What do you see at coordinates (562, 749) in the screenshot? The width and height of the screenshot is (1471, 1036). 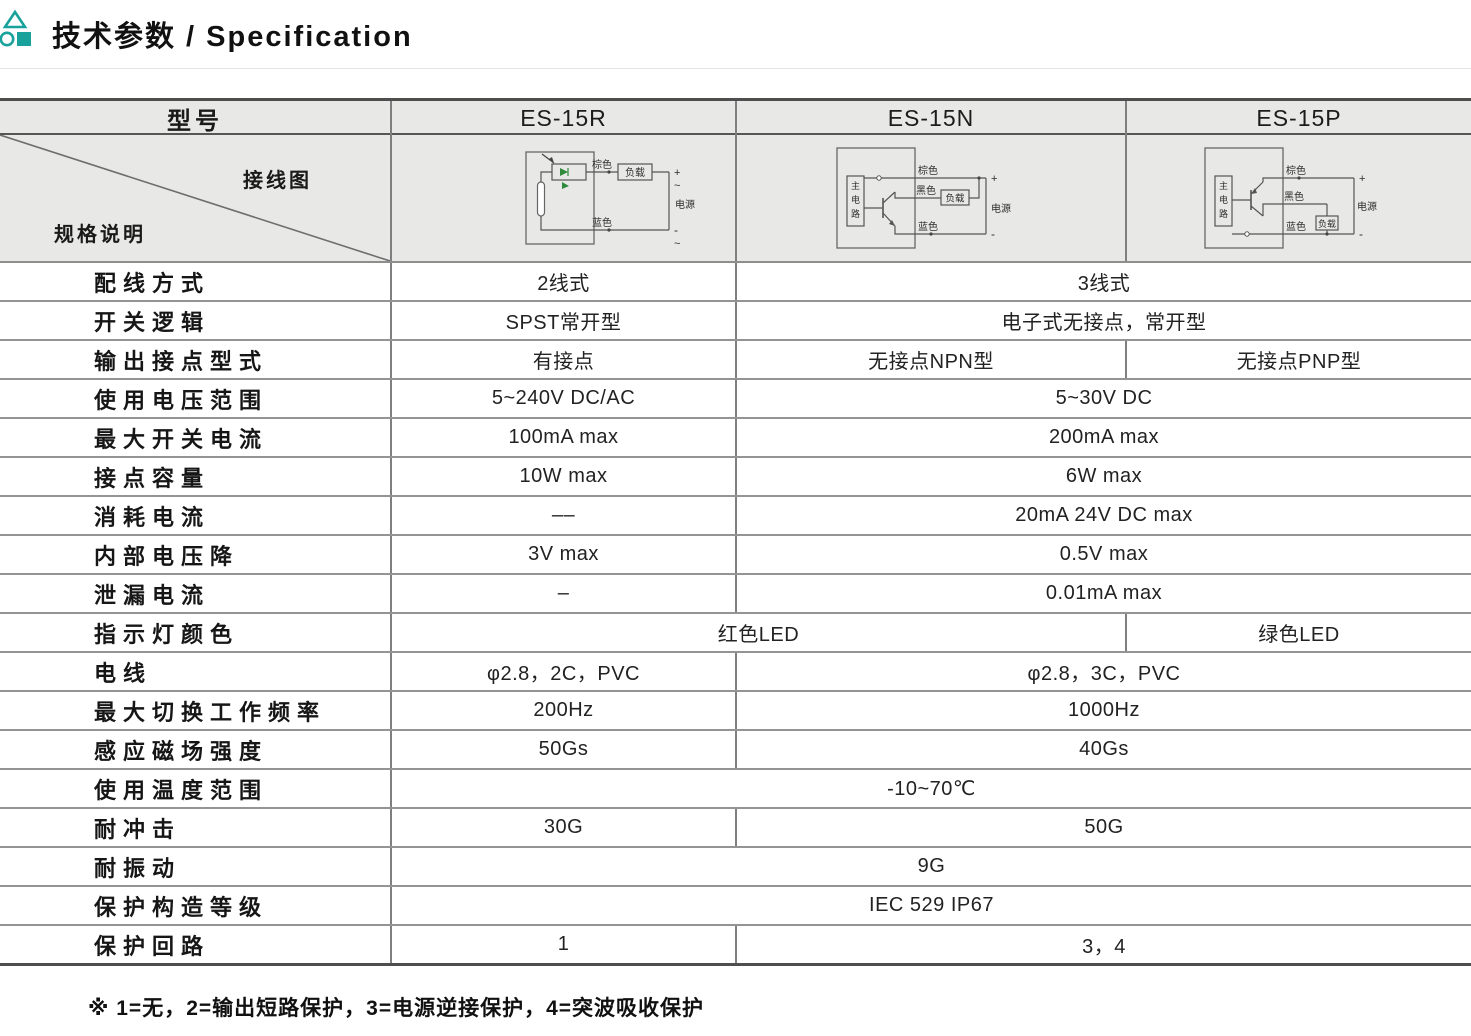 I see `row-value: 50Gs` at bounding box center [562, 749].